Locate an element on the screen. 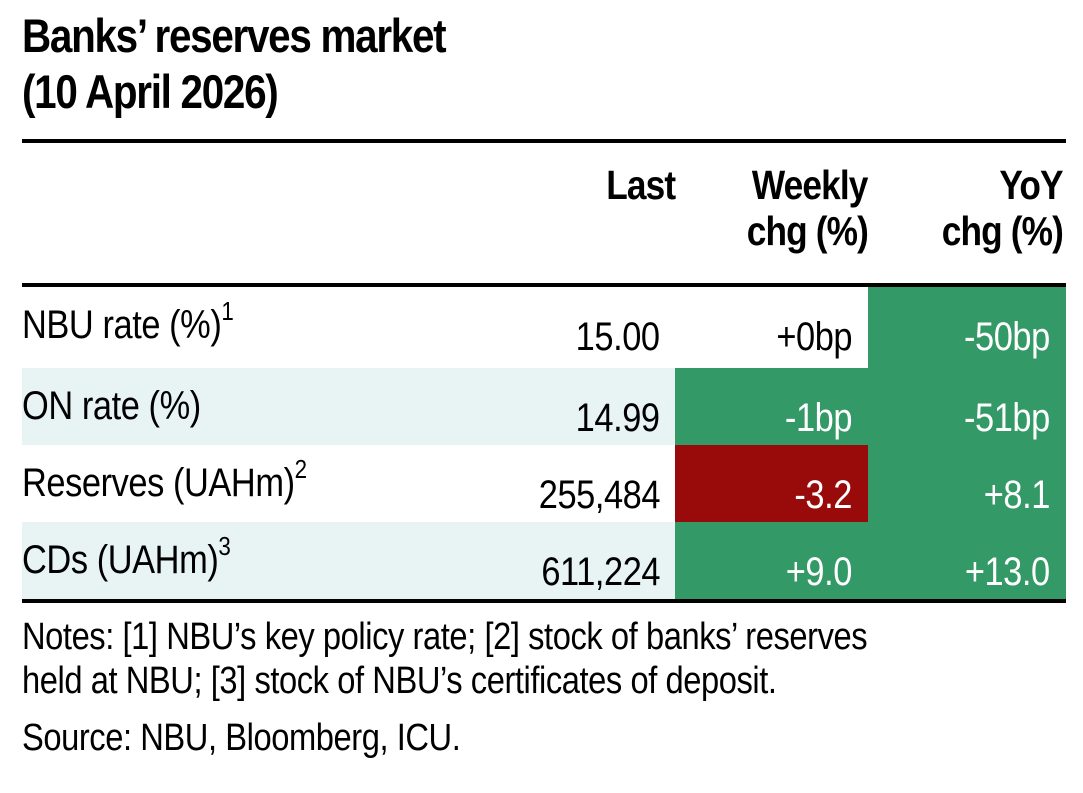 The image size is (1083, 793). cell-weekly-change-value: +0bp is located at coordinates (814, 337).